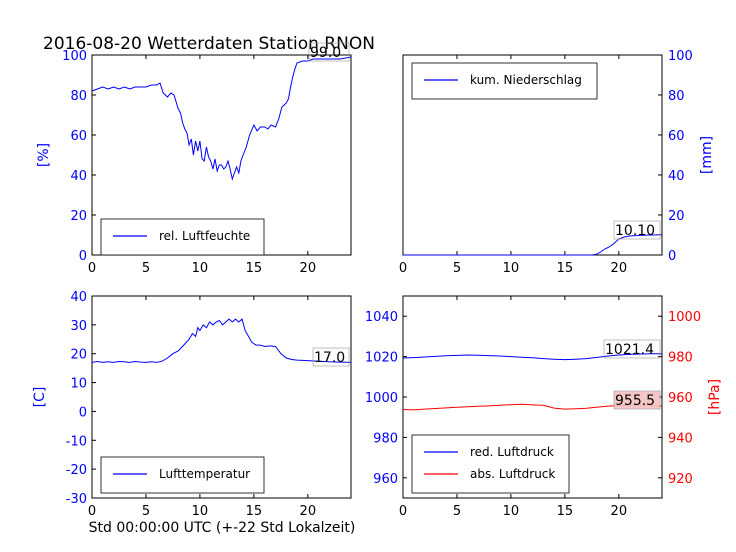 This screenshot has height=552, width=736. Describe the element at coordinates (385, 479) in the screenshot. I see `pressure-left-ytick-label: 960` at that location.